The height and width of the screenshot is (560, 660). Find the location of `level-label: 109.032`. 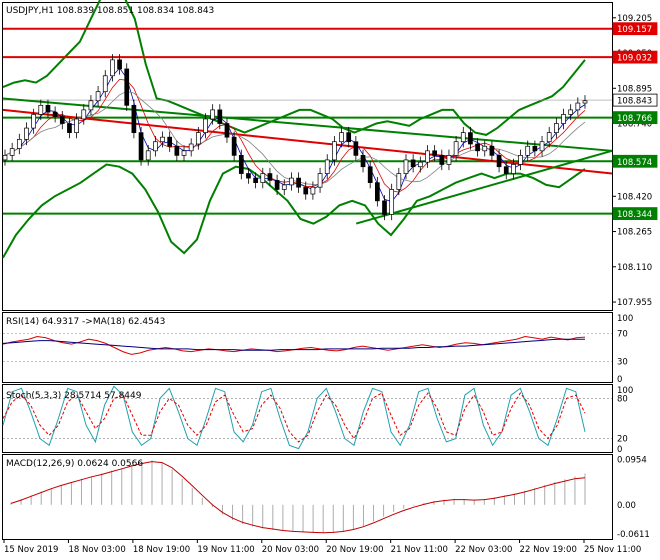

level-label: 109.032 is located at coordinates (634, 59).